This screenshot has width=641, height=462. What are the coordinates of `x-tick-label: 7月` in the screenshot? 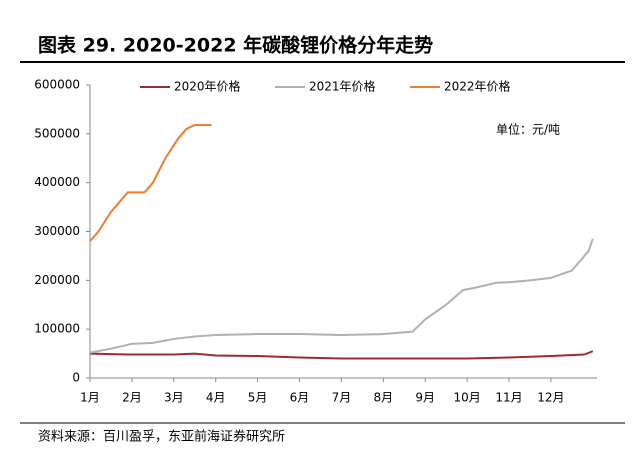 It's located at (342, 398).